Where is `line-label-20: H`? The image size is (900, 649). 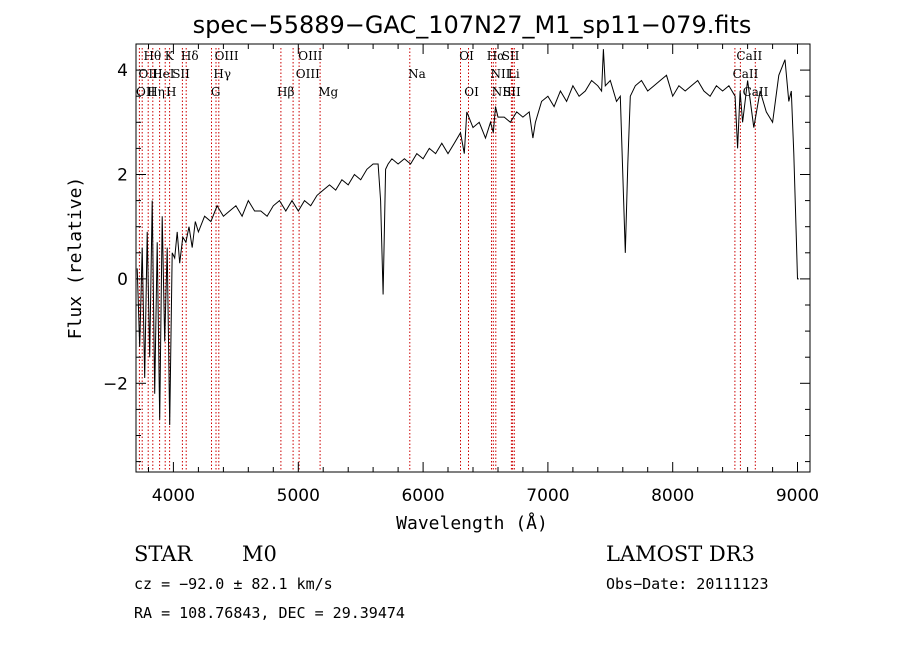 line-label-20: H is located at coordinates (171, 92).